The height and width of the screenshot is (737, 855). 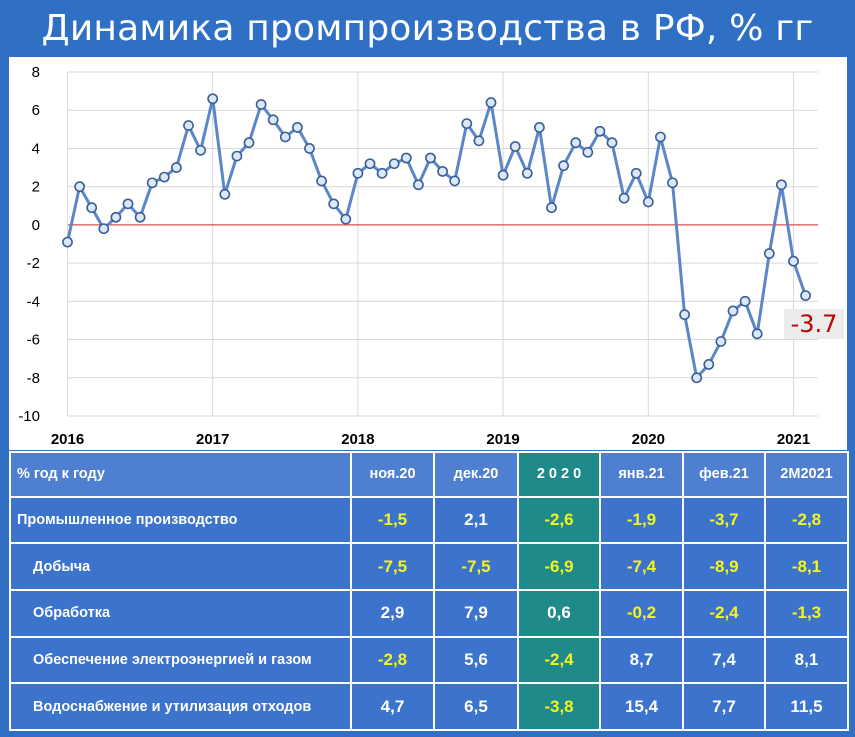 I want to click on y-tick-label: -6, so click(x=33, y=340).